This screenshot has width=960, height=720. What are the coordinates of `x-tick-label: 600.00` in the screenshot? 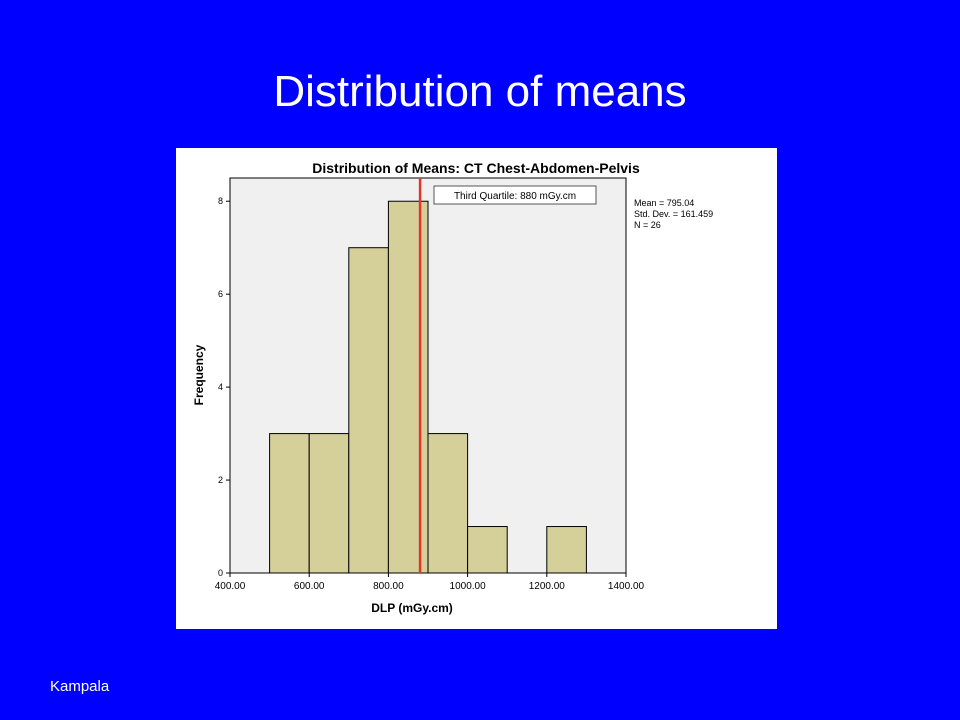 It's located at (309, 586).